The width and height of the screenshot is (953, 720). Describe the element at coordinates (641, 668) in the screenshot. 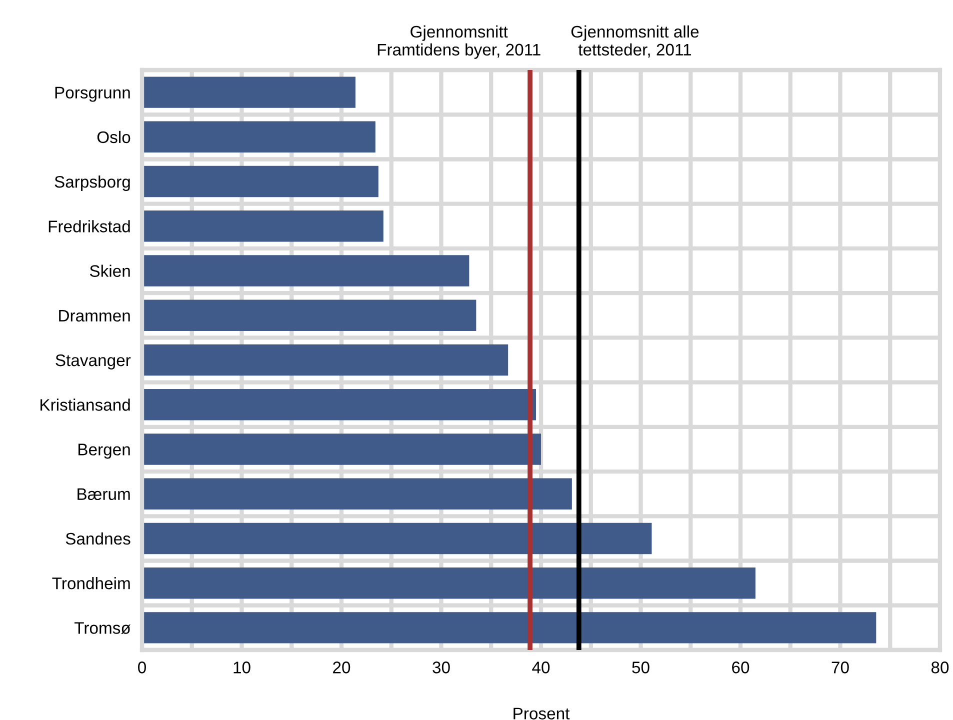

I see `x-tick-label: 50` at that location.